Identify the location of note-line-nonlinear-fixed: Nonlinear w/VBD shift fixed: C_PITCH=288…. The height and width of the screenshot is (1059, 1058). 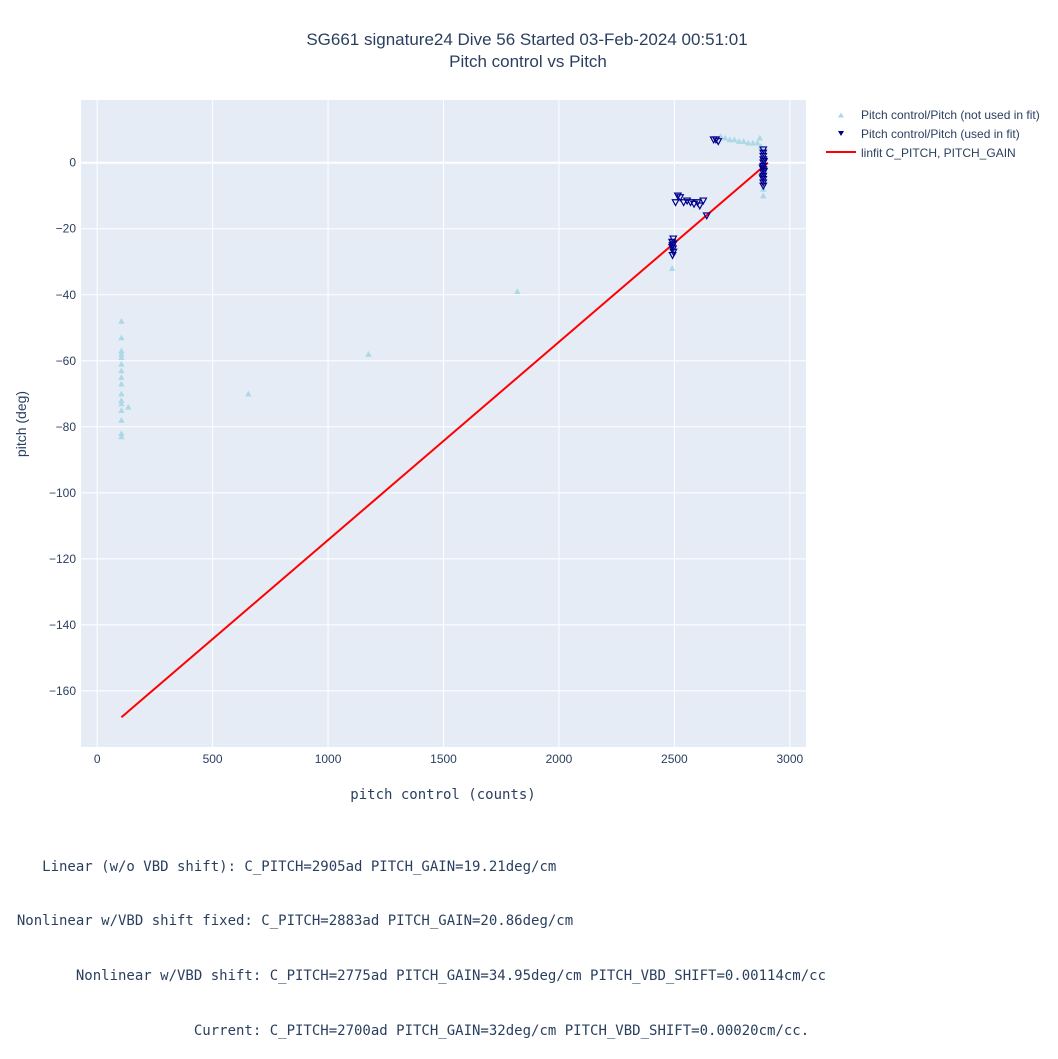
(287, 921).